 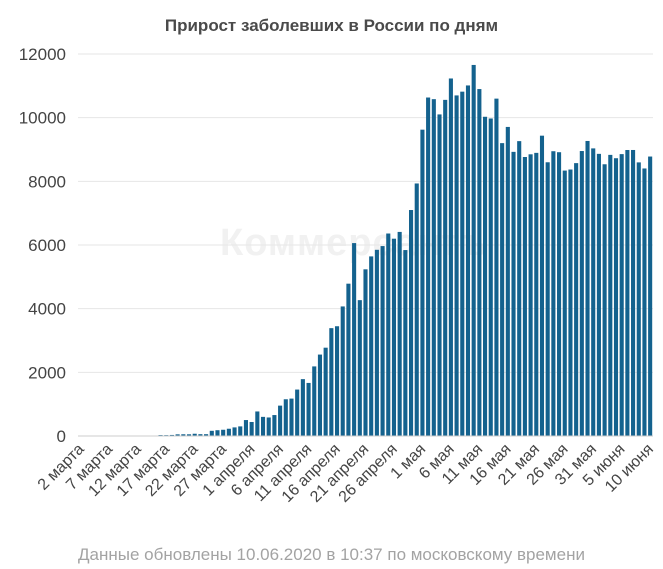 What do you see at coordinates (47, 309) in the screenshot?
I see `y-tick-label: 4000` at bounding box center [47, 309].